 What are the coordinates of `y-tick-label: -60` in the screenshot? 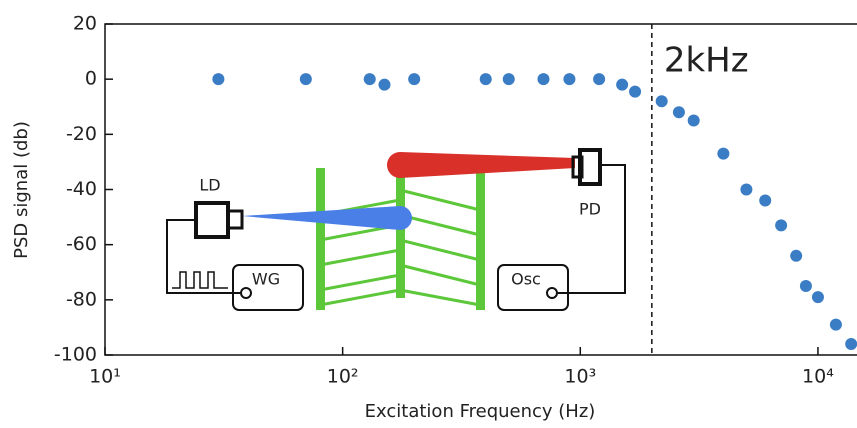 It's located at (81, 244).